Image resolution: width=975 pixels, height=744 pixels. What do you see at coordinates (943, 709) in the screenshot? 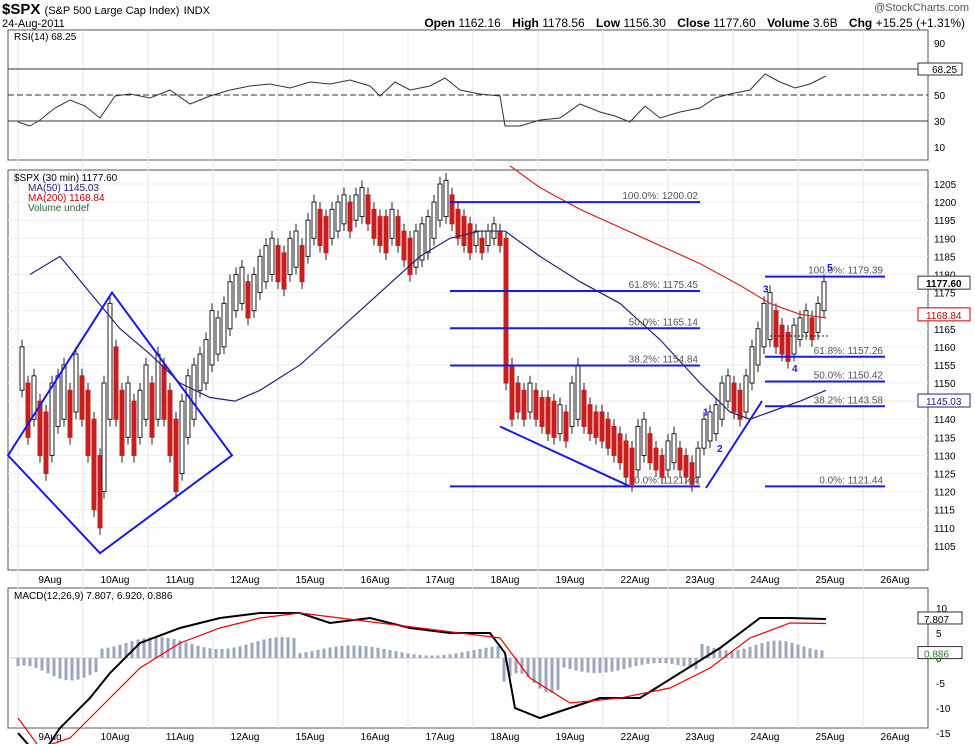
I see `macd-y-tick: -10` at bounding box center [943, 709].